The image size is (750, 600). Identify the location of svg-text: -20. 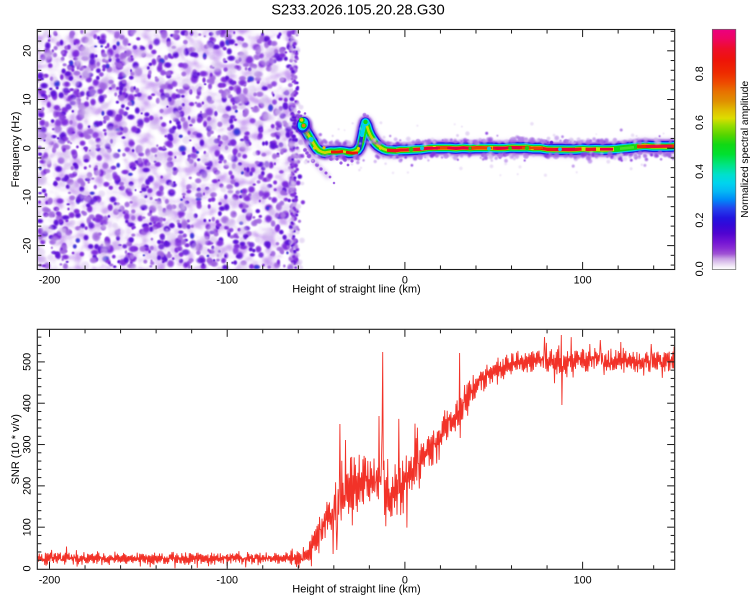
(28, 246).